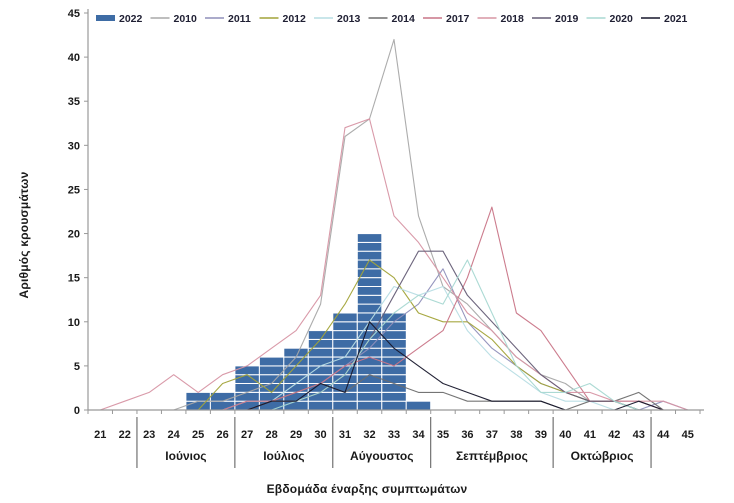 This screenshot has height=503, width=734. What do you see at coordinates (614, 435) in the screenshot?
I see `week-label-42: 42` at bounding box center [614, 435].